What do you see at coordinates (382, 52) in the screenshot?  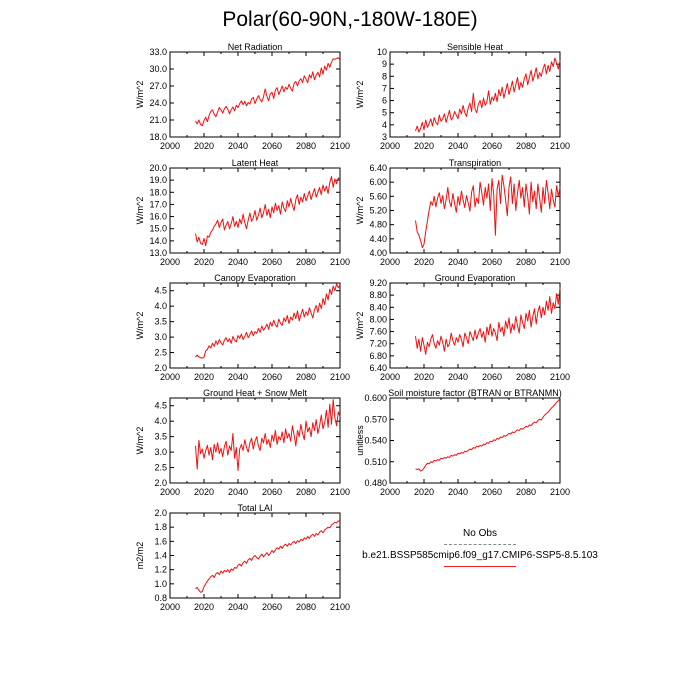 I see `y-tick-label: 10` at bounding box center [382, 52].